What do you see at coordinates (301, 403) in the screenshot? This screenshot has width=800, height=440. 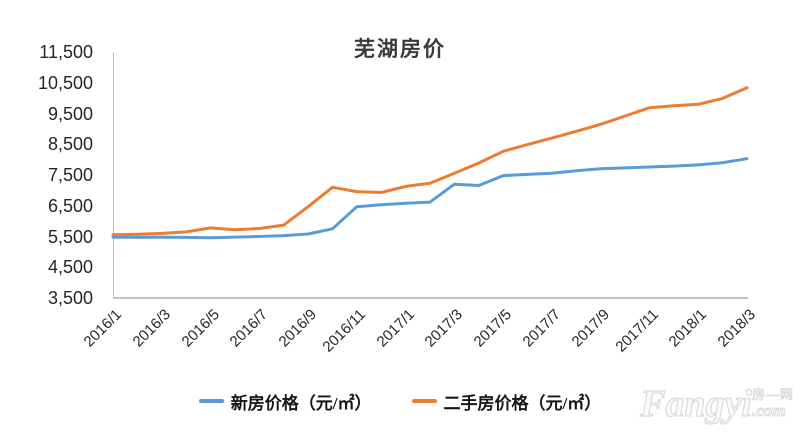 I see `legend-label-new-house: 新房价格（元/㎡）` at bounding box center [301, 403].